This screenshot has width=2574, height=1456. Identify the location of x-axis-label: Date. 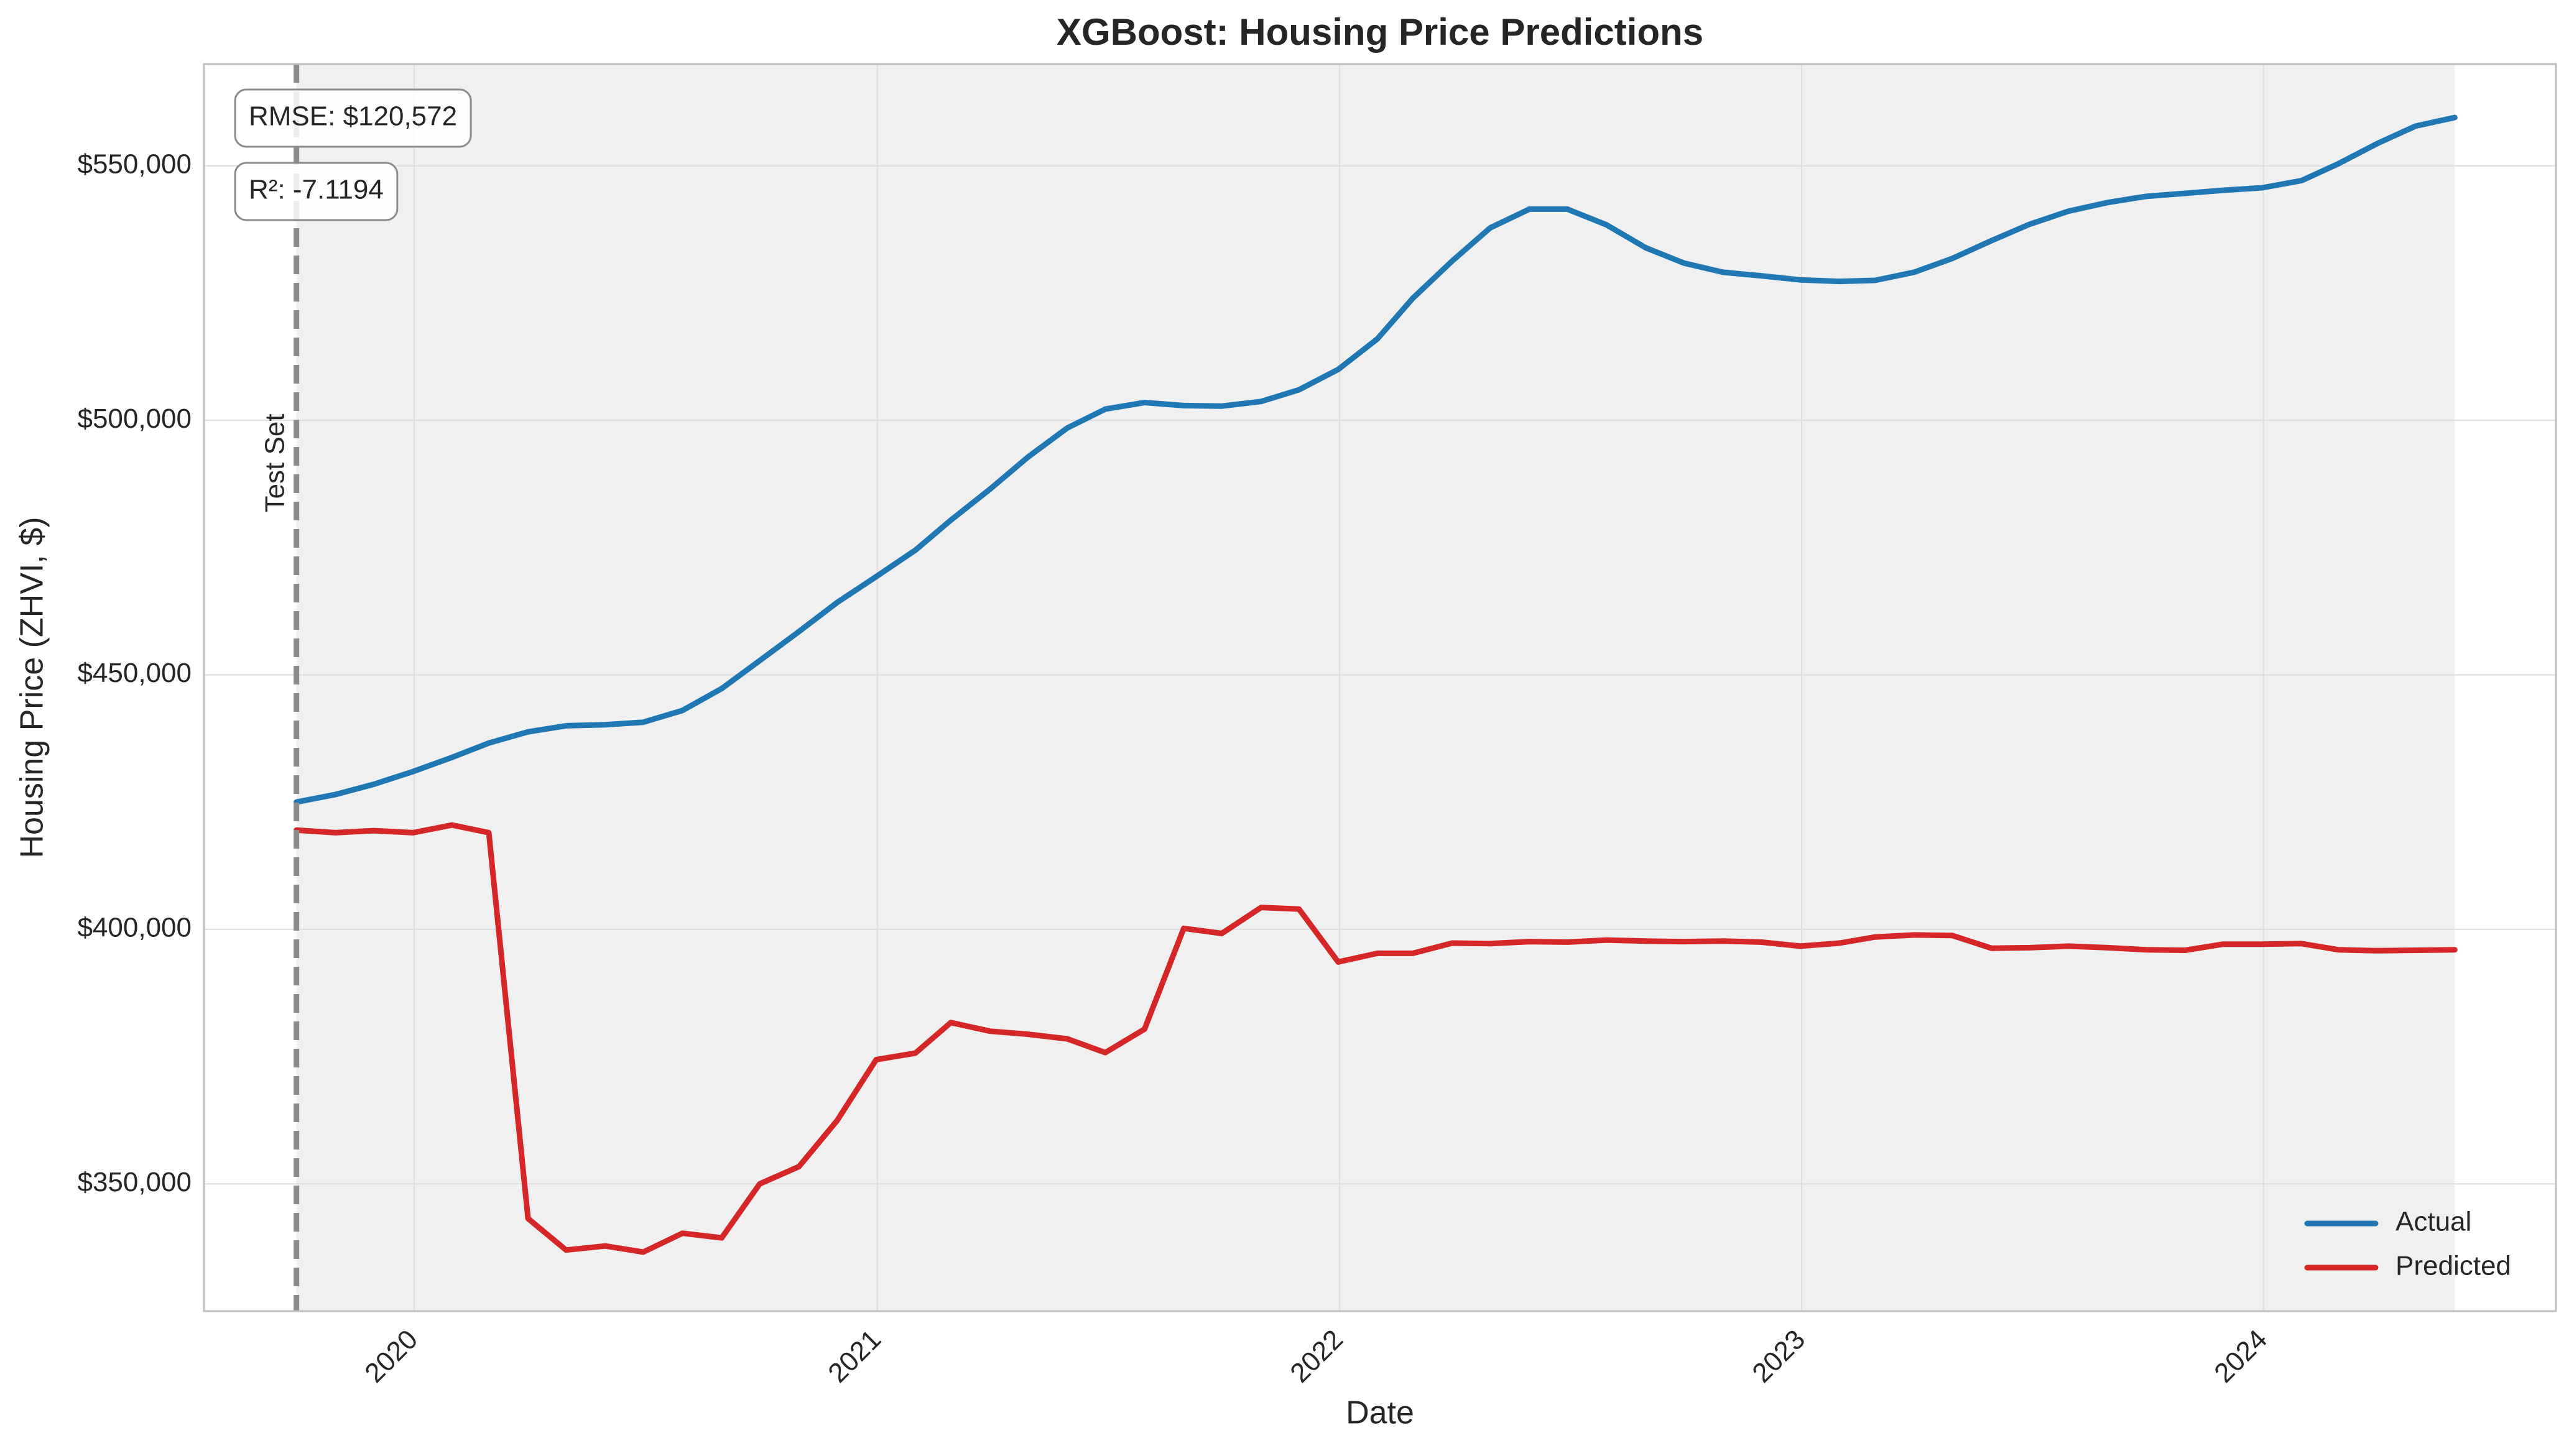
(1380, 1413).